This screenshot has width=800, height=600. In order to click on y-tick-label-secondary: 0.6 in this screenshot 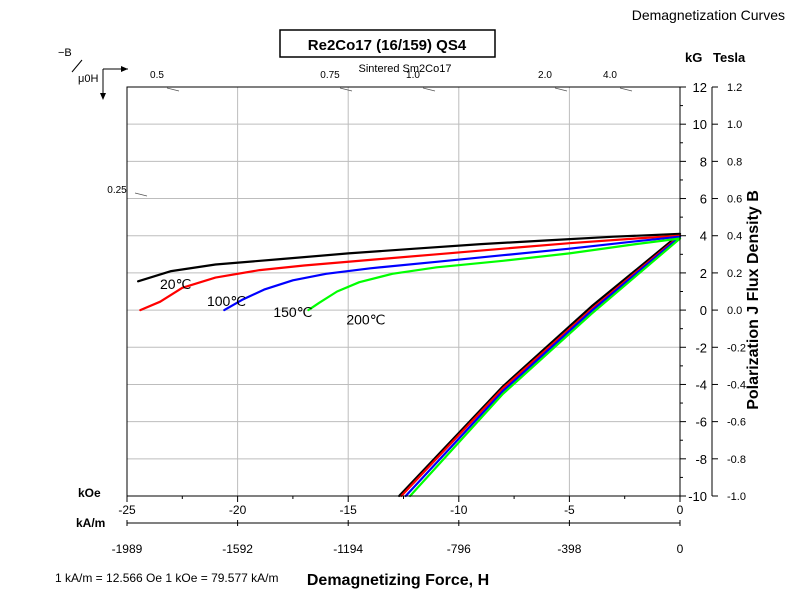, I will do `click(734, 200)`.